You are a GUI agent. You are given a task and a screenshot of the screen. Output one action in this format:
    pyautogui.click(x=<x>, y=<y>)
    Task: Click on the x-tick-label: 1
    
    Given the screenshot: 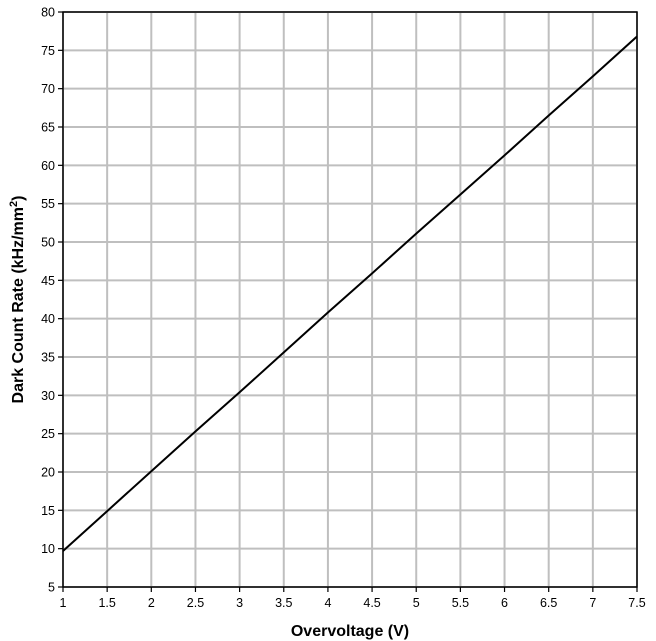 What is the action you would take?
    pyautogui.click(x=63, y=603)
    